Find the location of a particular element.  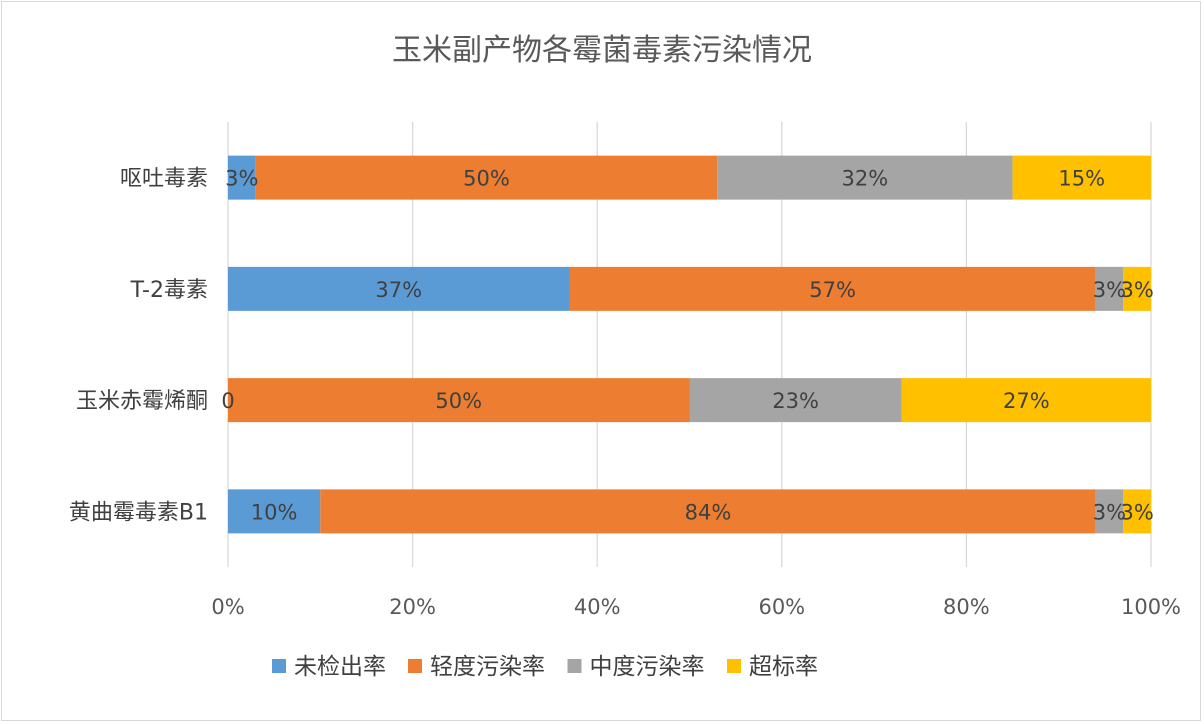

data-label: 27% is located at coordinates (1026, 401).